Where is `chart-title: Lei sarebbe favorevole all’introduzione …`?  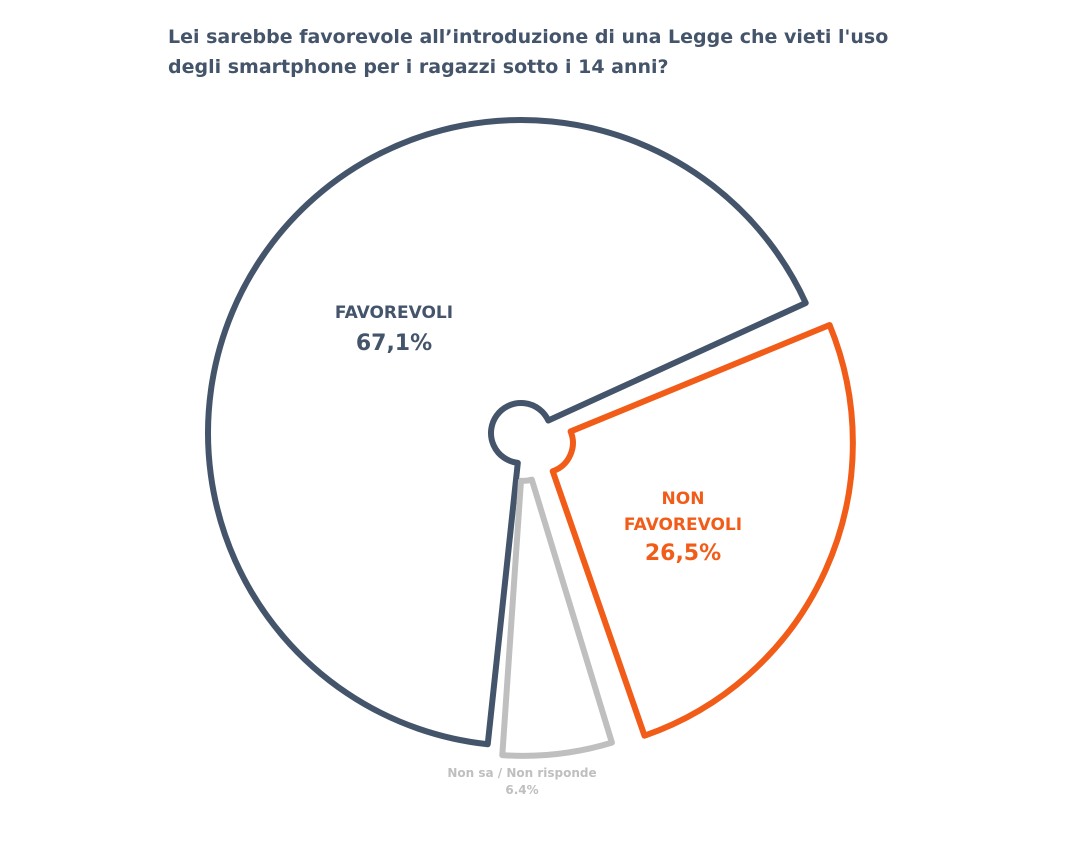 chart-title: Lei sarebbe favorevole all’introduzione … is located at coordinates (548, 52).